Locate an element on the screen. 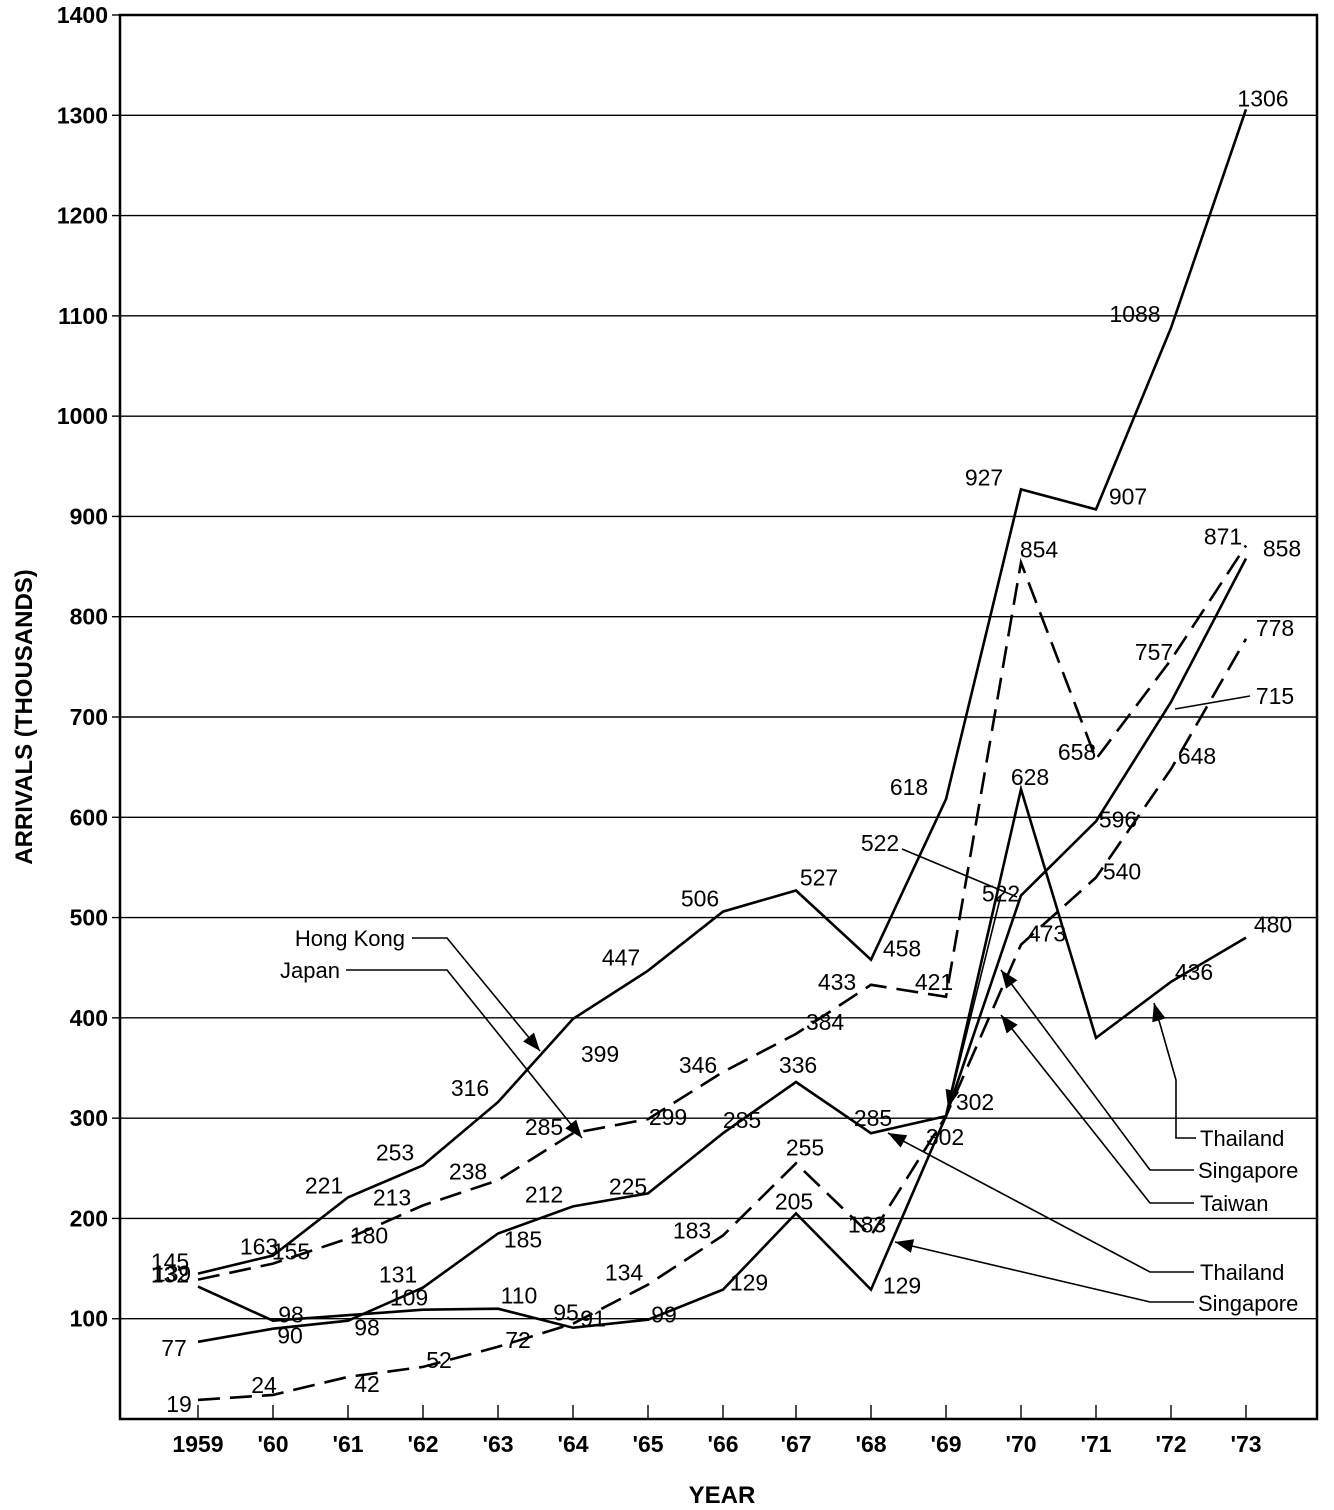 This screenshot has width=1334, height=1510. singapore-top-legend-leader is located at coordinates (1097, 1070).